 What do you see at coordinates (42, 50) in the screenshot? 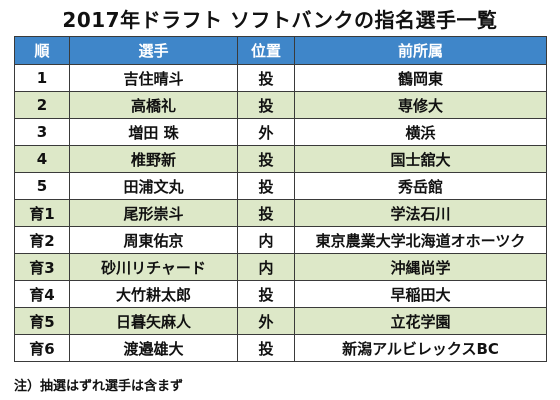
I see `header-order: 順` at bounding box center [42, 50].